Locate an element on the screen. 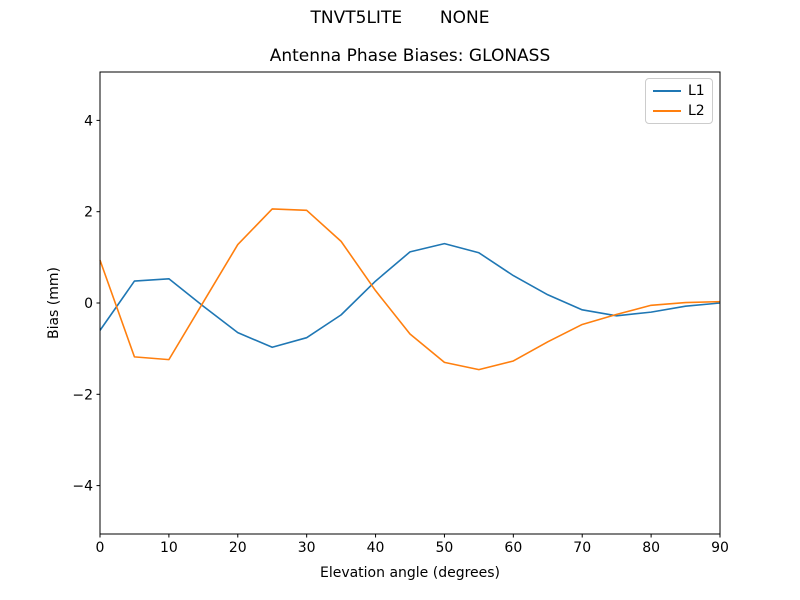 This screenshot has height=600, width=800. legend-entry-l1: L1 is located at coordinates (679, 91).